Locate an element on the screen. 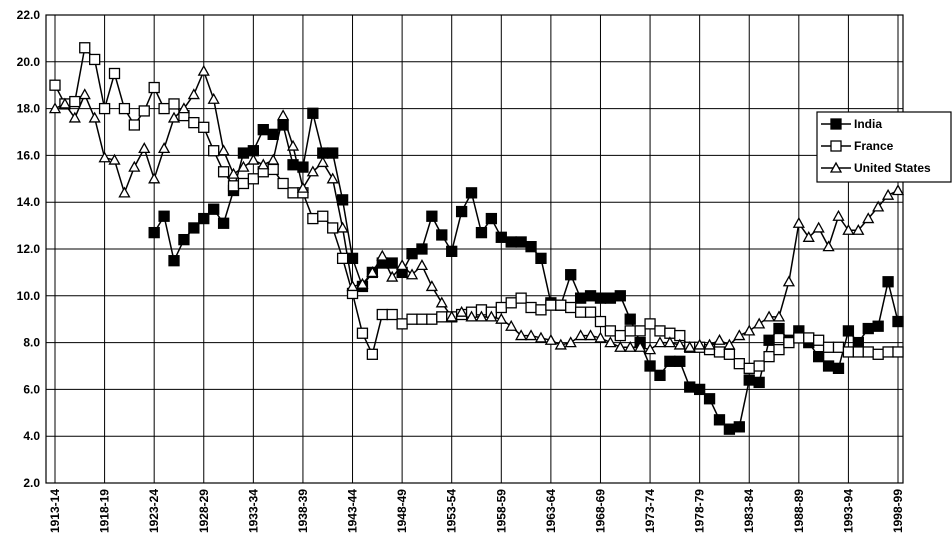  x-tick-label: 1933-34 is located at coordinates (253, 511).